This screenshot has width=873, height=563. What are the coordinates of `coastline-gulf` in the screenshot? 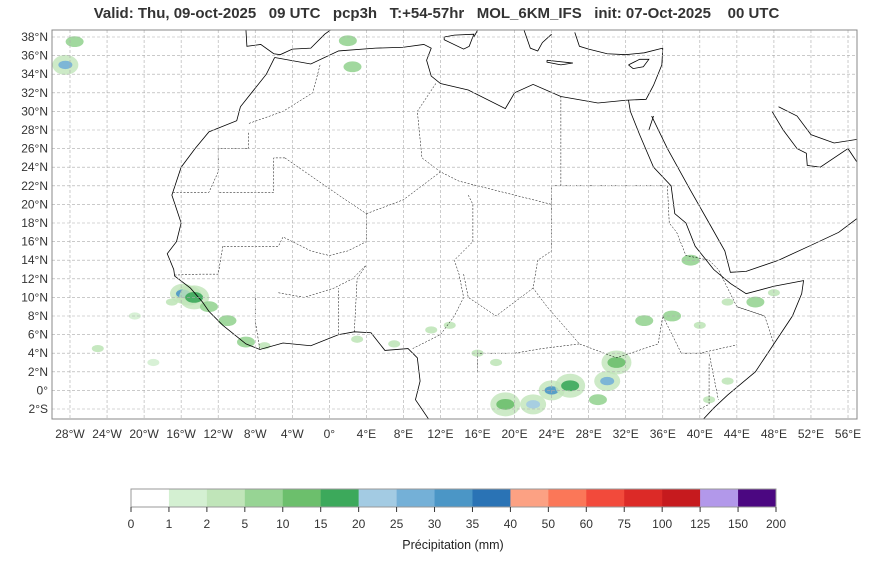 It's located at (814, 139).